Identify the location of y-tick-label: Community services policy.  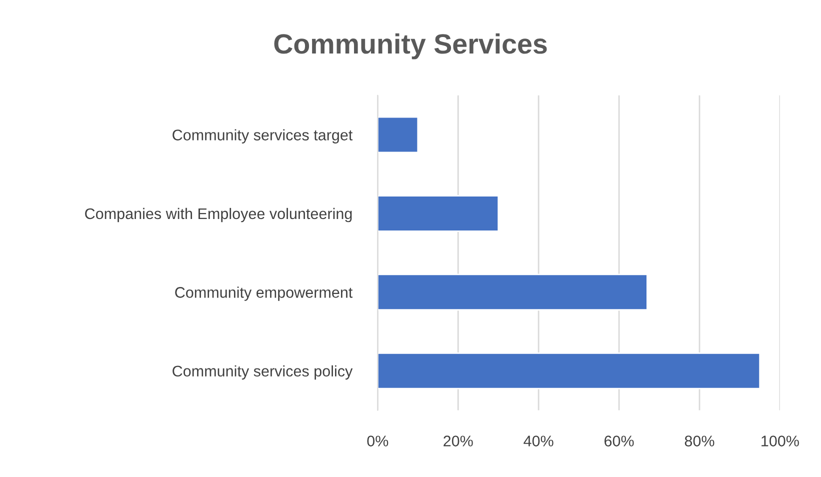
(262, 372).